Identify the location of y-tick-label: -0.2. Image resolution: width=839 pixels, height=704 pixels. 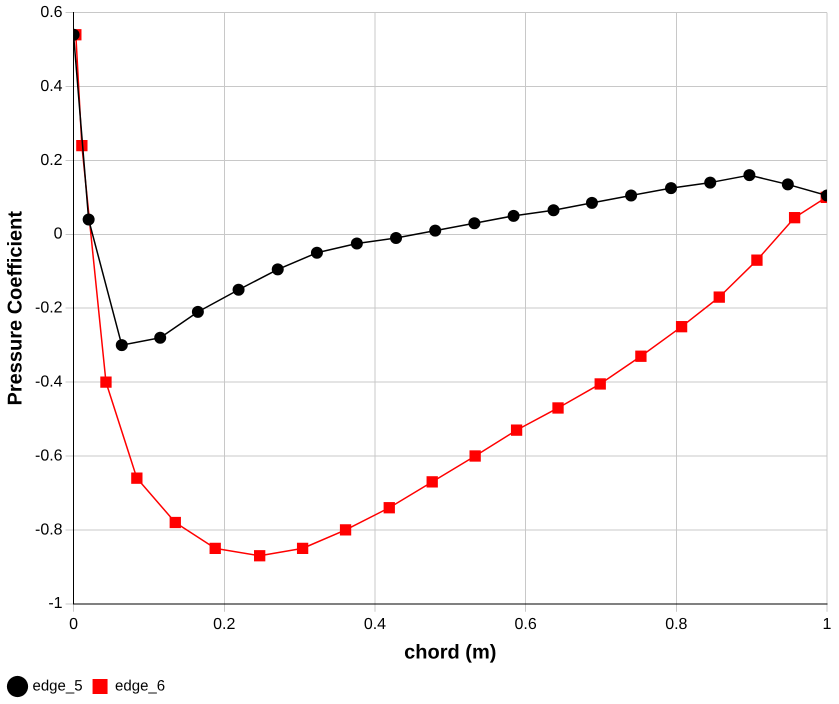
(48, 308).